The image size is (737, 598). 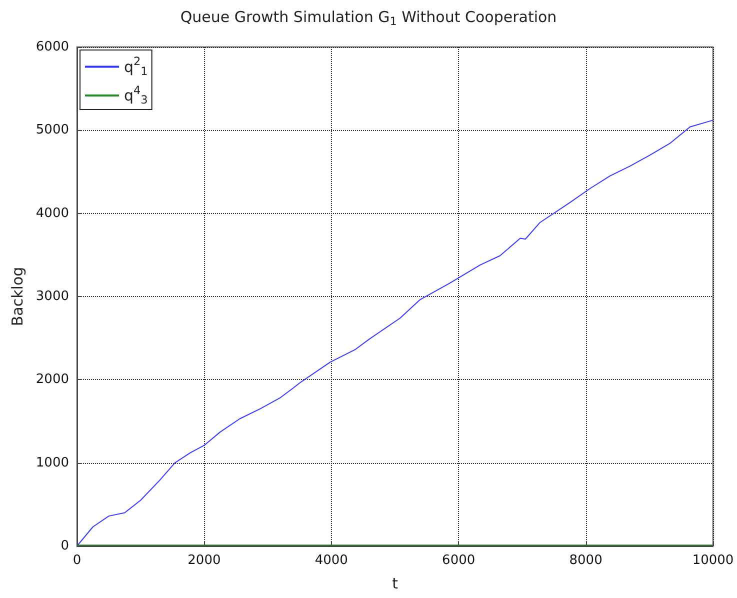 I want to click on y-axis-title: Backlog, so click(x=17, y=296).